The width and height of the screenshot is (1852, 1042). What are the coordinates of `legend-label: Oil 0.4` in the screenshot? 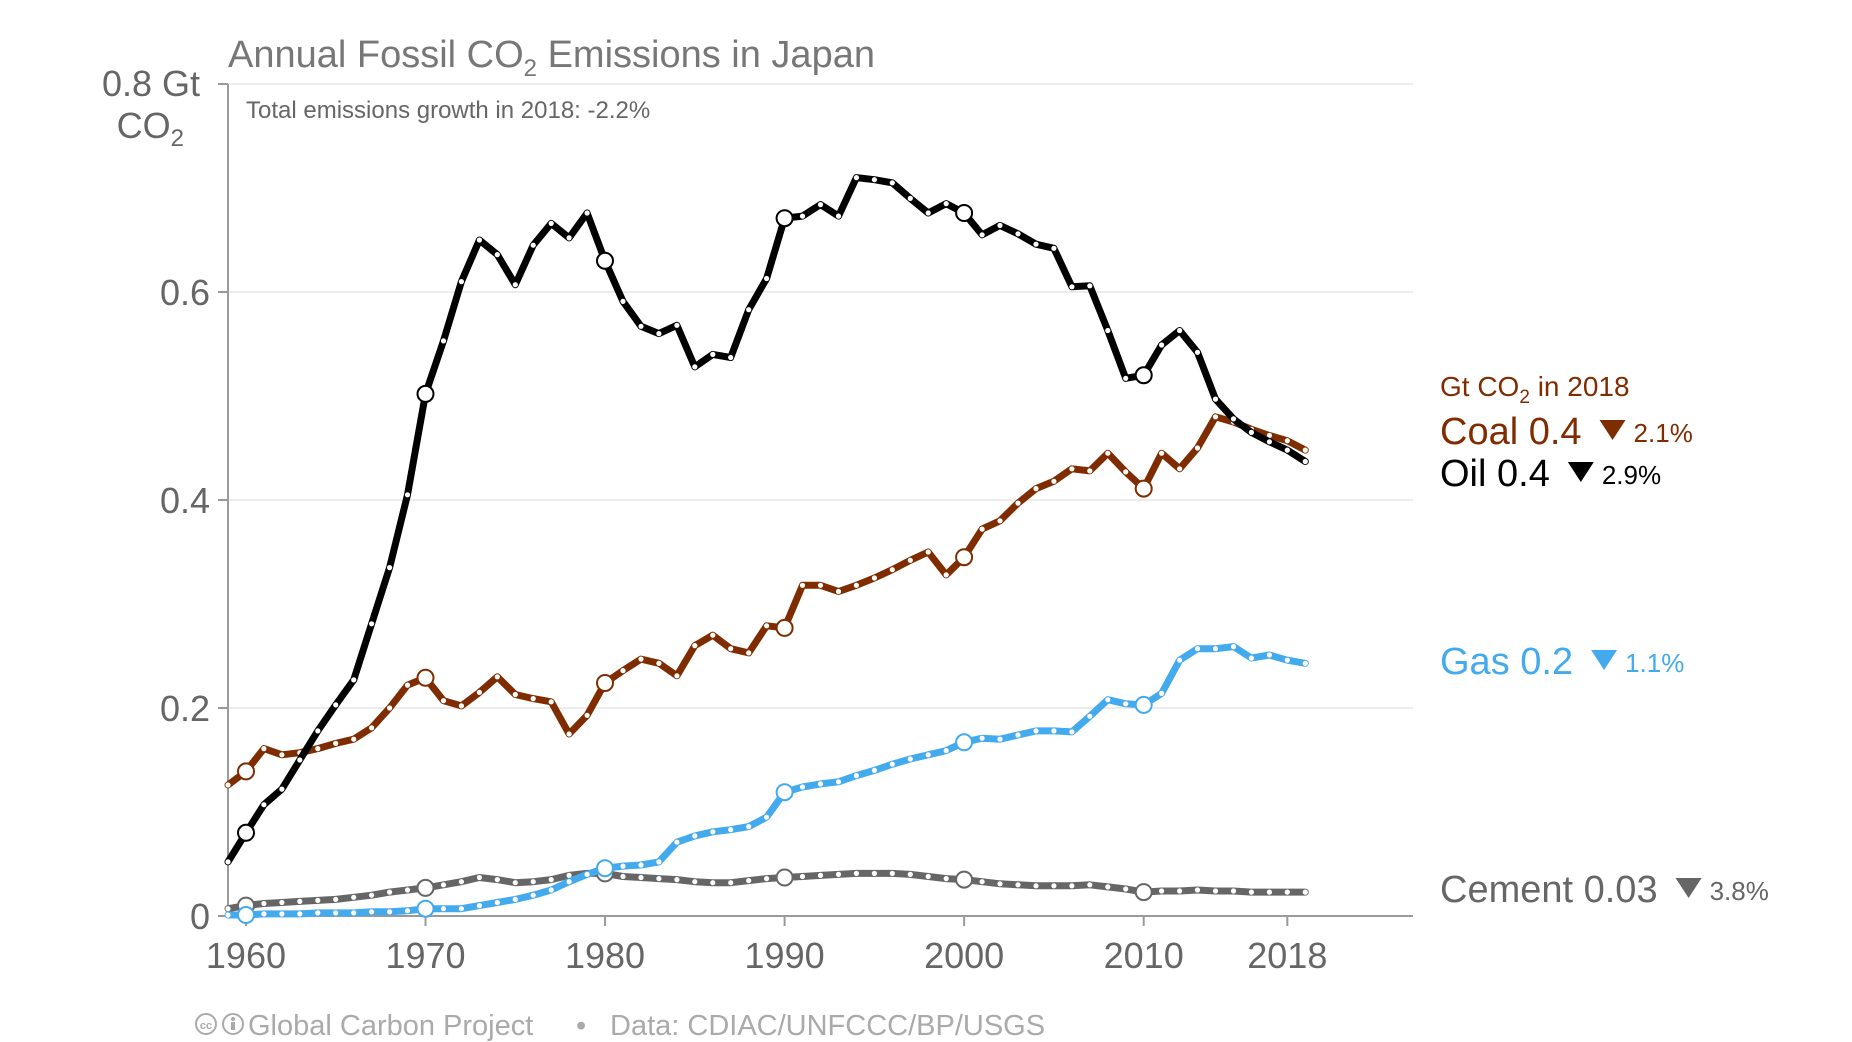 It's located at (1495, 474).